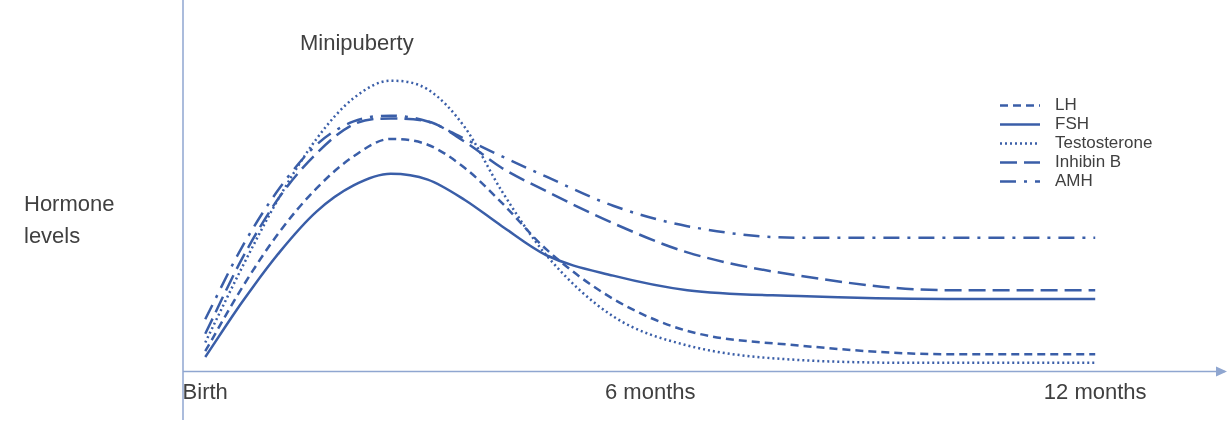 Image resolution: width=1228 pixels, height=432 pixels. What do you see at coordinates (1104, 143) in the screenshot?
I see `legend-label: Testosterone` at bounding box center [1104, 143].